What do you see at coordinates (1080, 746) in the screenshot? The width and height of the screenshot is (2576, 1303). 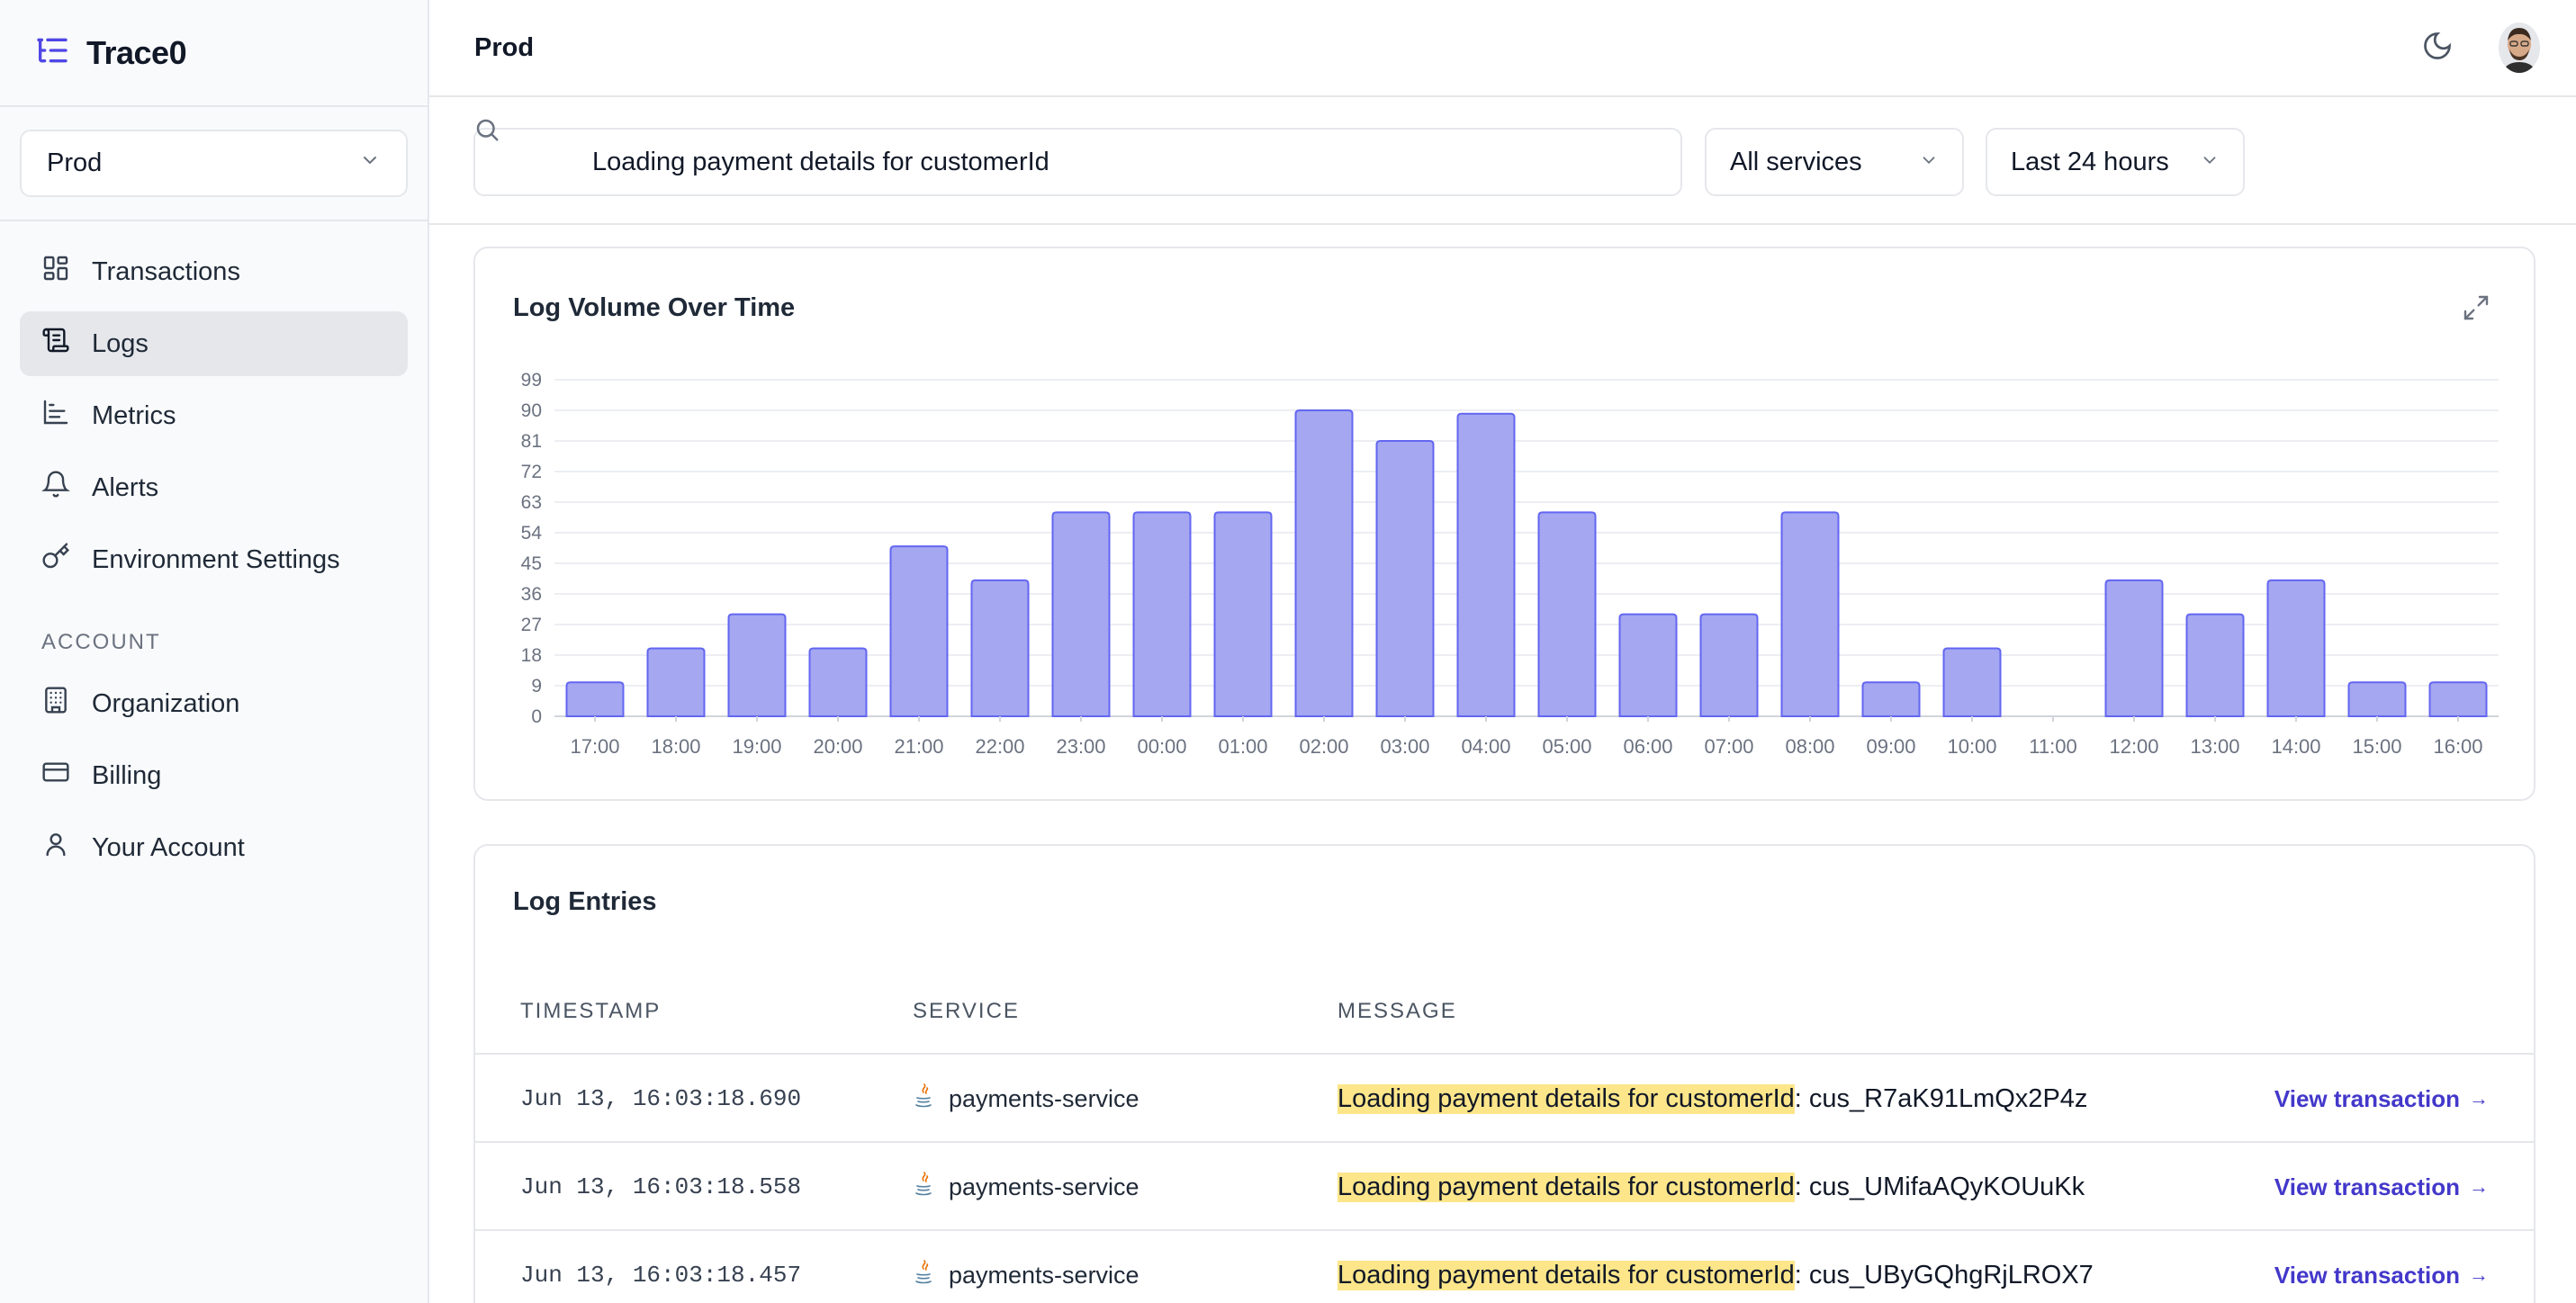 I see `x-tick-label: 23:00` at bounding box center [1080, 746].